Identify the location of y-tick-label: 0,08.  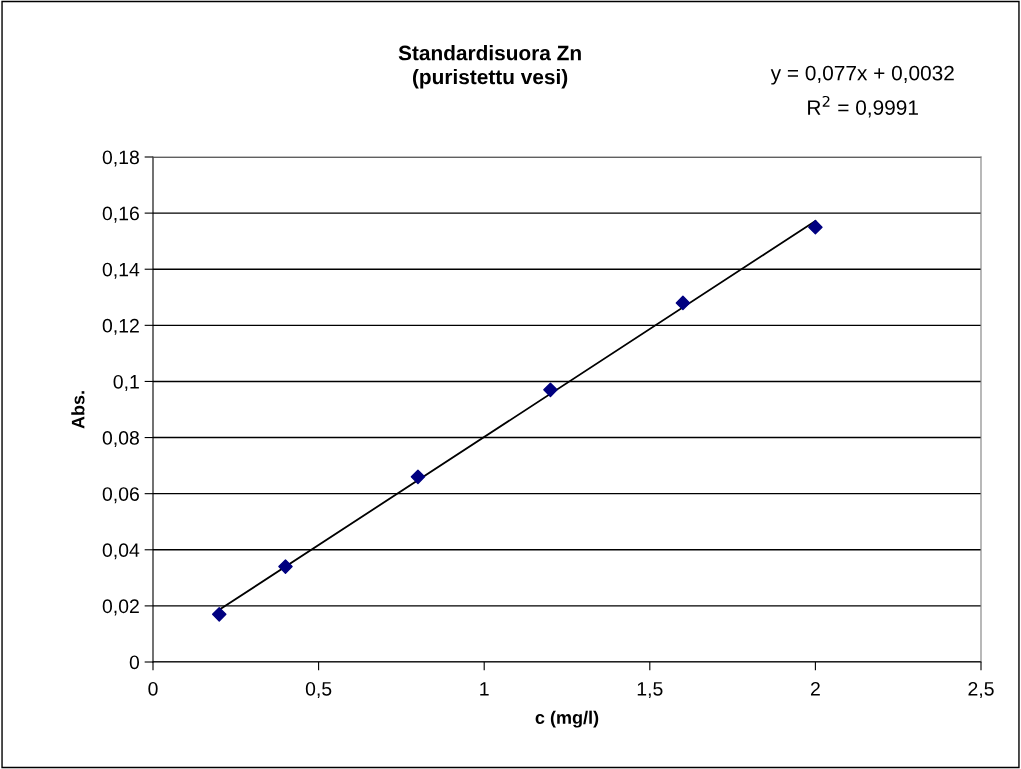
(120, 439).